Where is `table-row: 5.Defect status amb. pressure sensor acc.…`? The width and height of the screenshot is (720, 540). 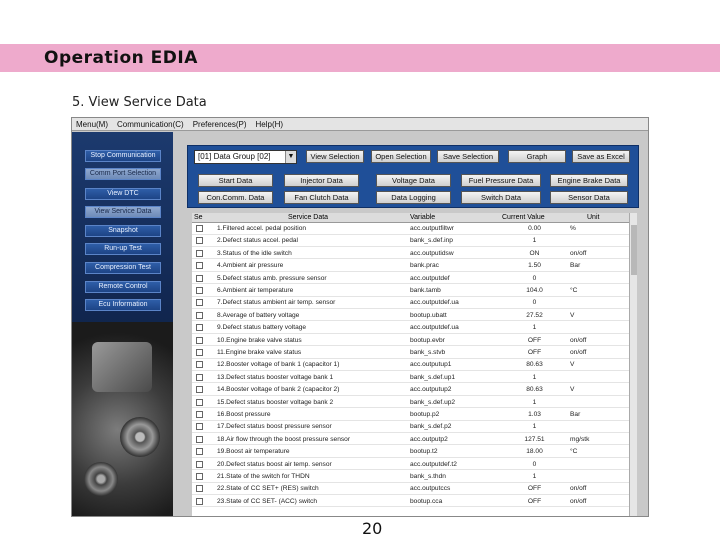 table-row: 5.Defect status amb. pressure sensor acc.… is located at coordinates (410, 279).